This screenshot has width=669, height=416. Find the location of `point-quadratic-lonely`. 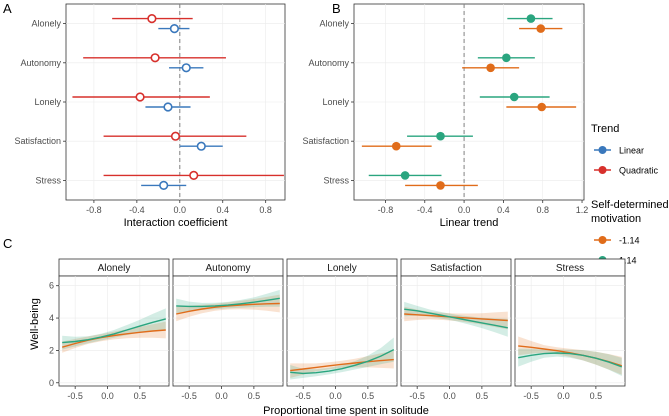

point-quadratic-lonely is located at coordinates (140, 97).